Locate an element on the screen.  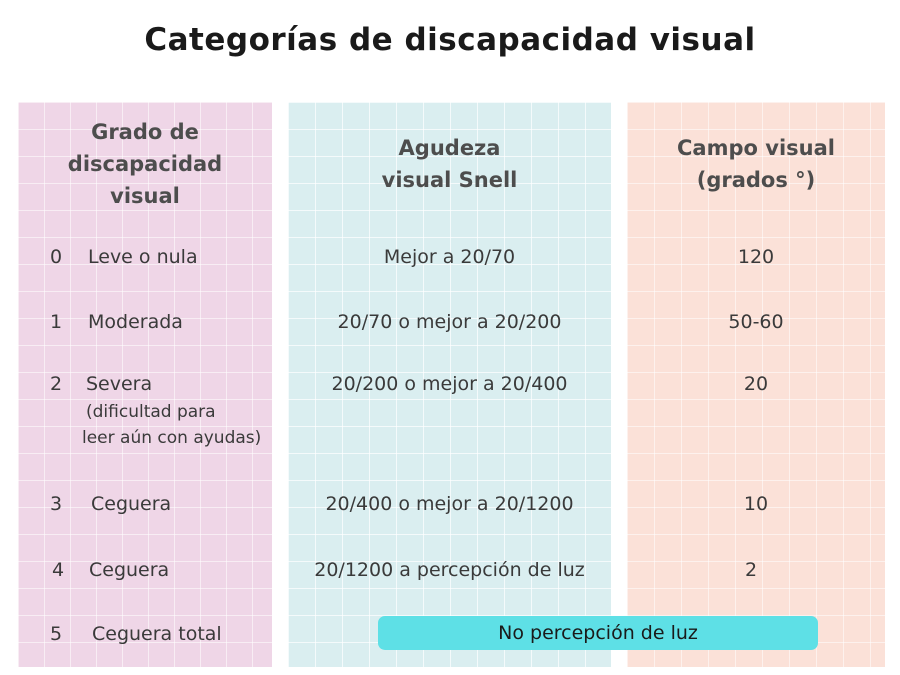
acuity-value: 20/70 o mejor a 20/200 is located at coordinates (449, 322).